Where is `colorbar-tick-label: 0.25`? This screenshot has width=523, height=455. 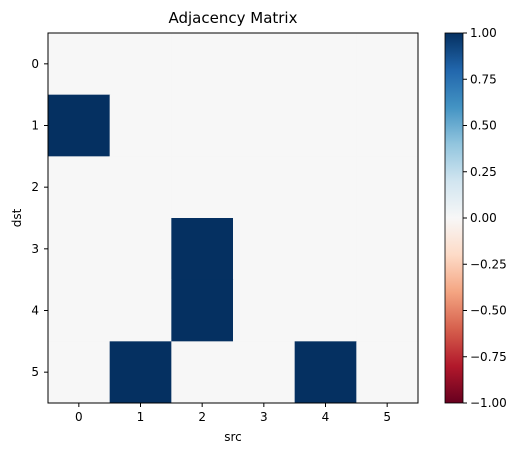 colorbar-tick-label: 0.25 is located at coordinates (483, 172).